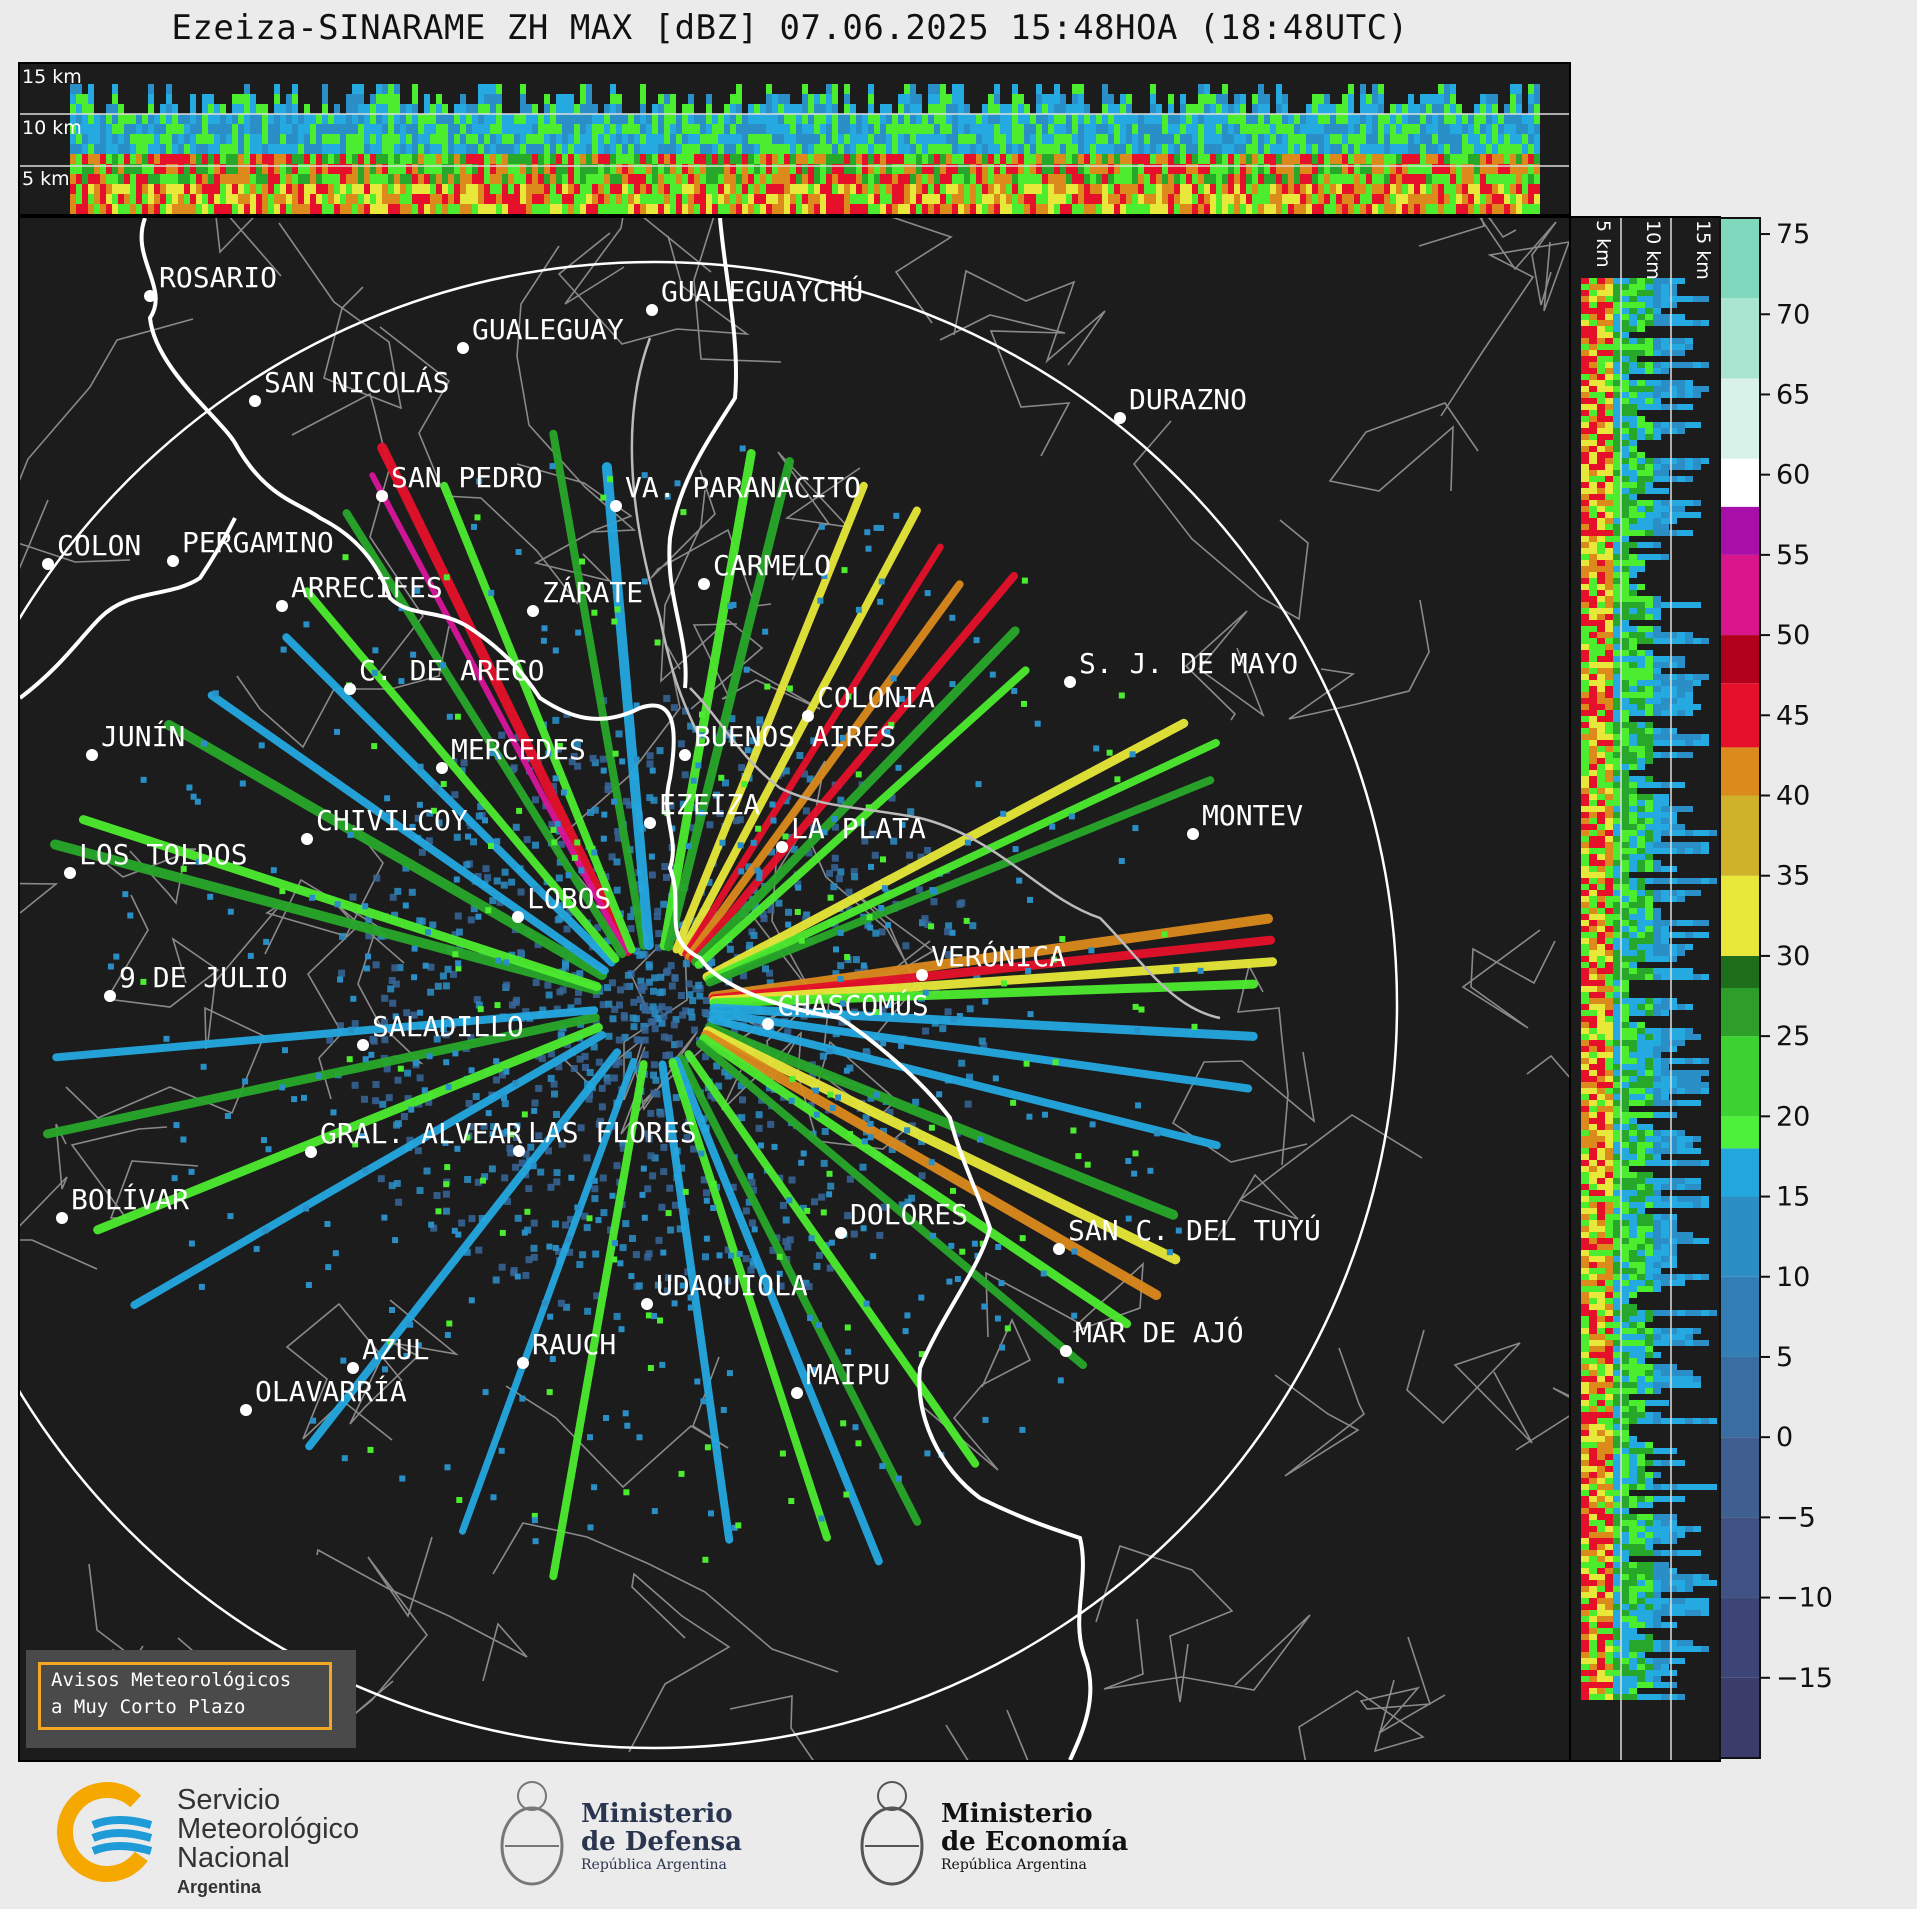 The height and width of the screenshot is (1909, 1917). Describe the element at coordinates (92, 755) in the screenshot. I see `city-marker` at that location.